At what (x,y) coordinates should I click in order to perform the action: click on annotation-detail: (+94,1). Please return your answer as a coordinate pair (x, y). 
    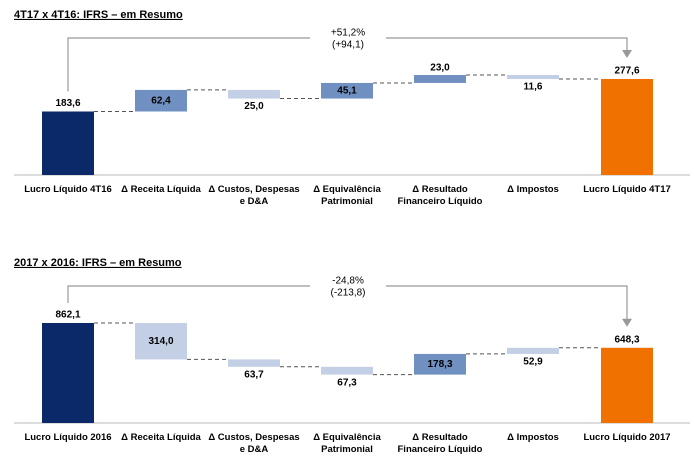
    Looking at the image, I should click on (348, 45).